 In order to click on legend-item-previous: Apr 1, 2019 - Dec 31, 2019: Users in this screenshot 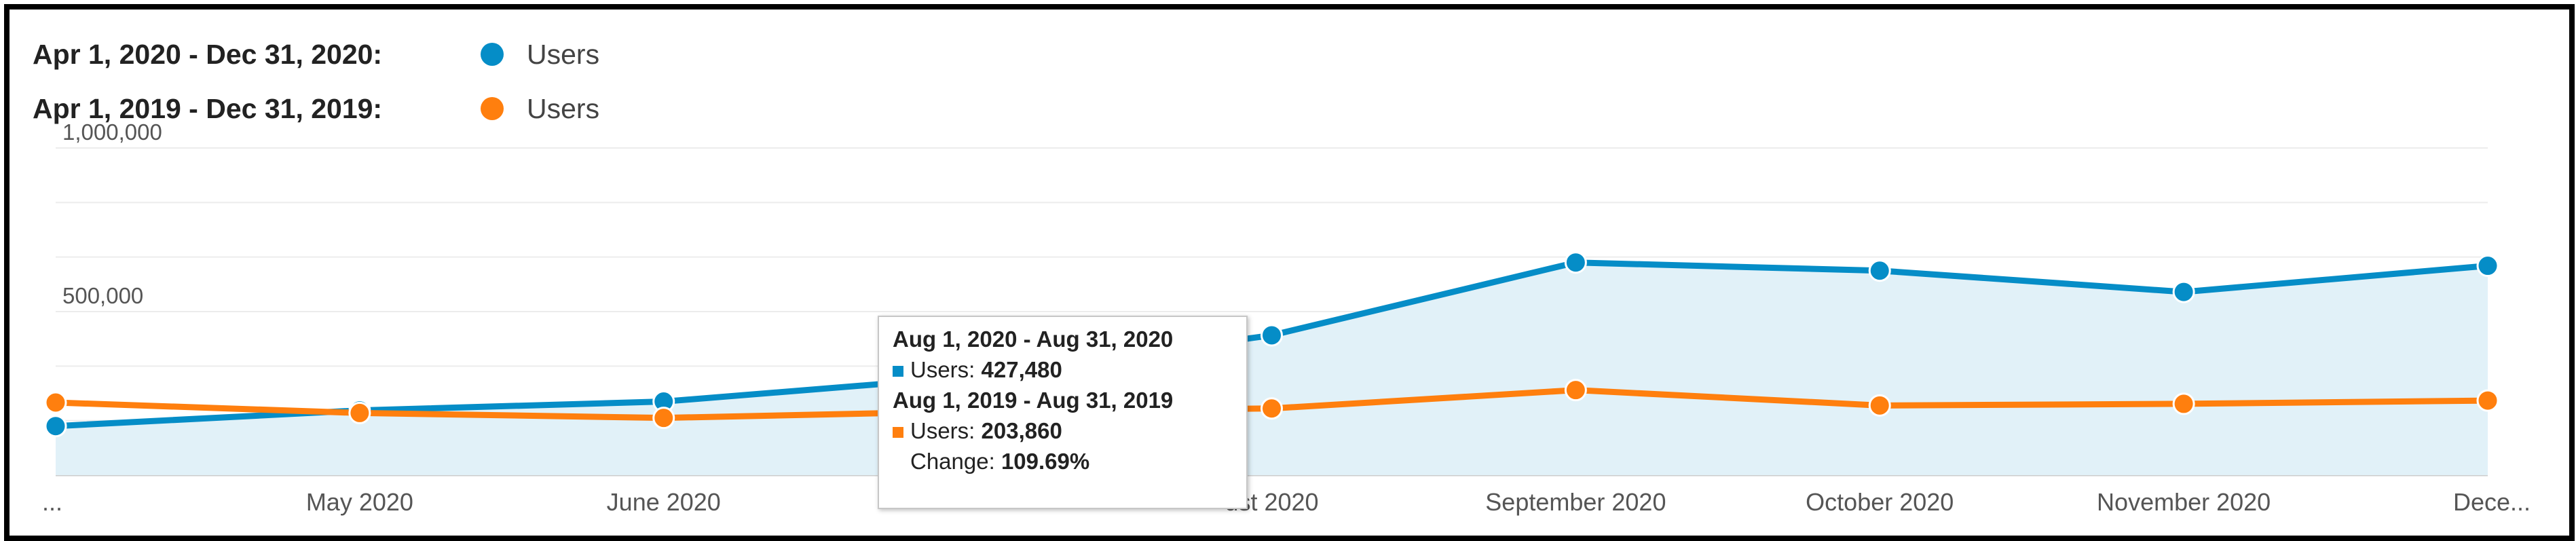, I will do `click(316, 108)`.